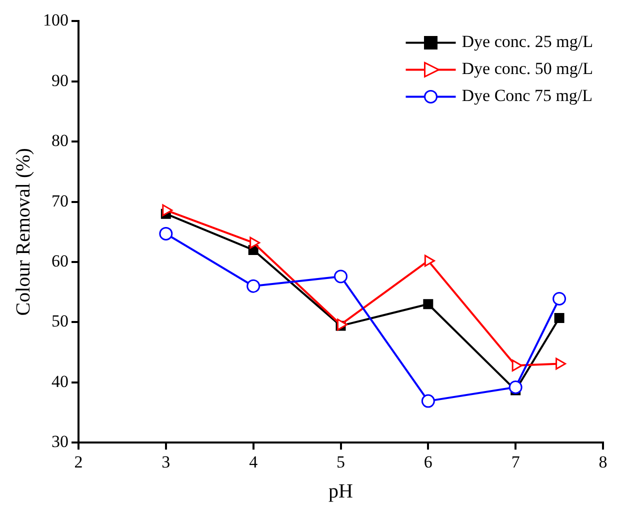 This screenshot has width=623, height=520. Describe the element at coordinates (60, 200) in the screenshot. I see `y-tick-label: 70` at that location.